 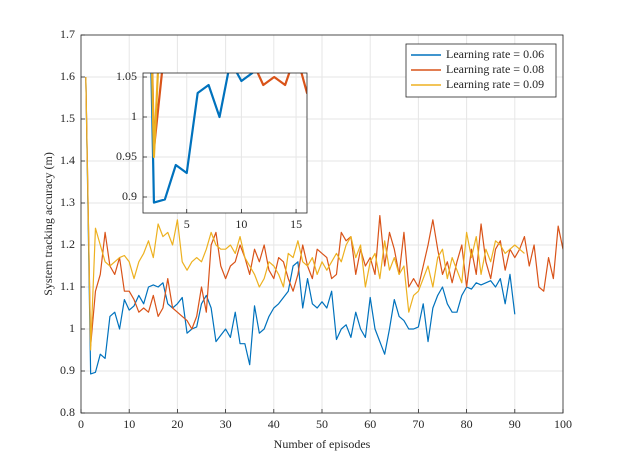 What do you see at coordinates (495, 54) in the screenshot?
I see `legend-label: Learning rate = 0.06` at bounding box center [495, 54].